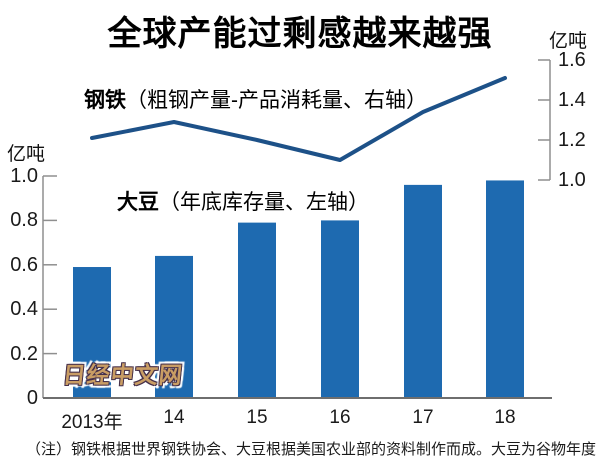  Describe the element at coordinates (423, 417) in the screenshot. I see `x-axis-label: 17` at that location.